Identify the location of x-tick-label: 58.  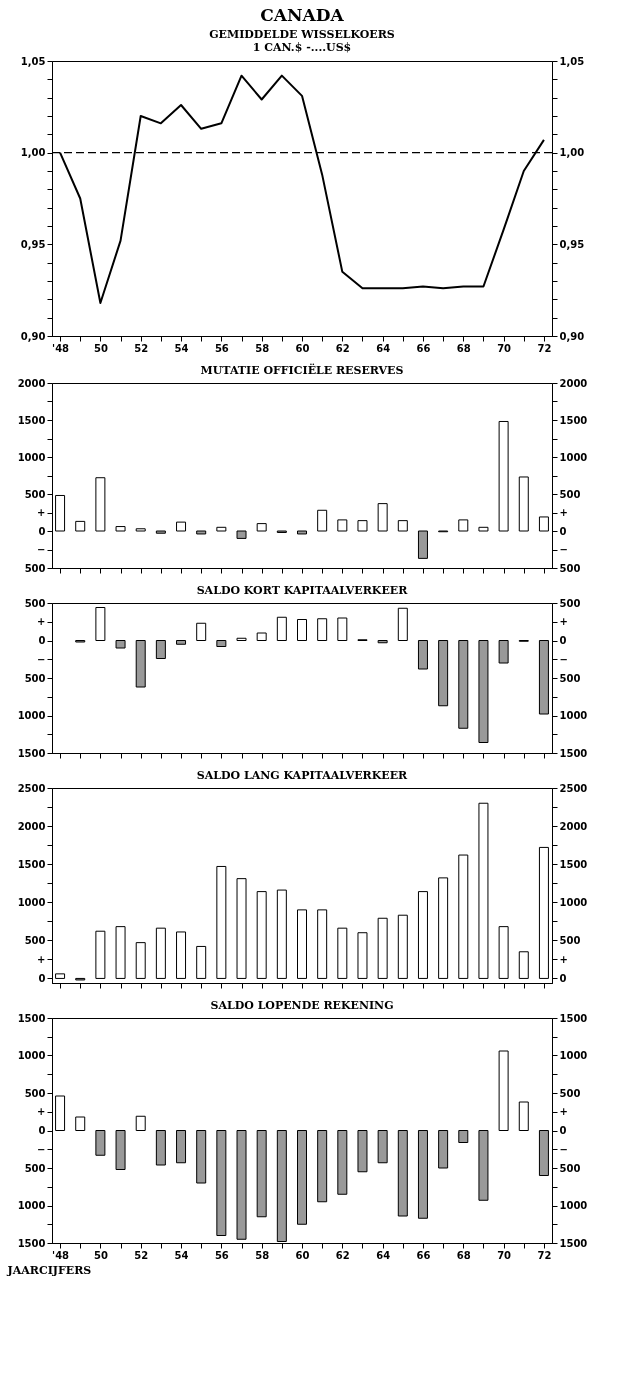
(262, 1255).